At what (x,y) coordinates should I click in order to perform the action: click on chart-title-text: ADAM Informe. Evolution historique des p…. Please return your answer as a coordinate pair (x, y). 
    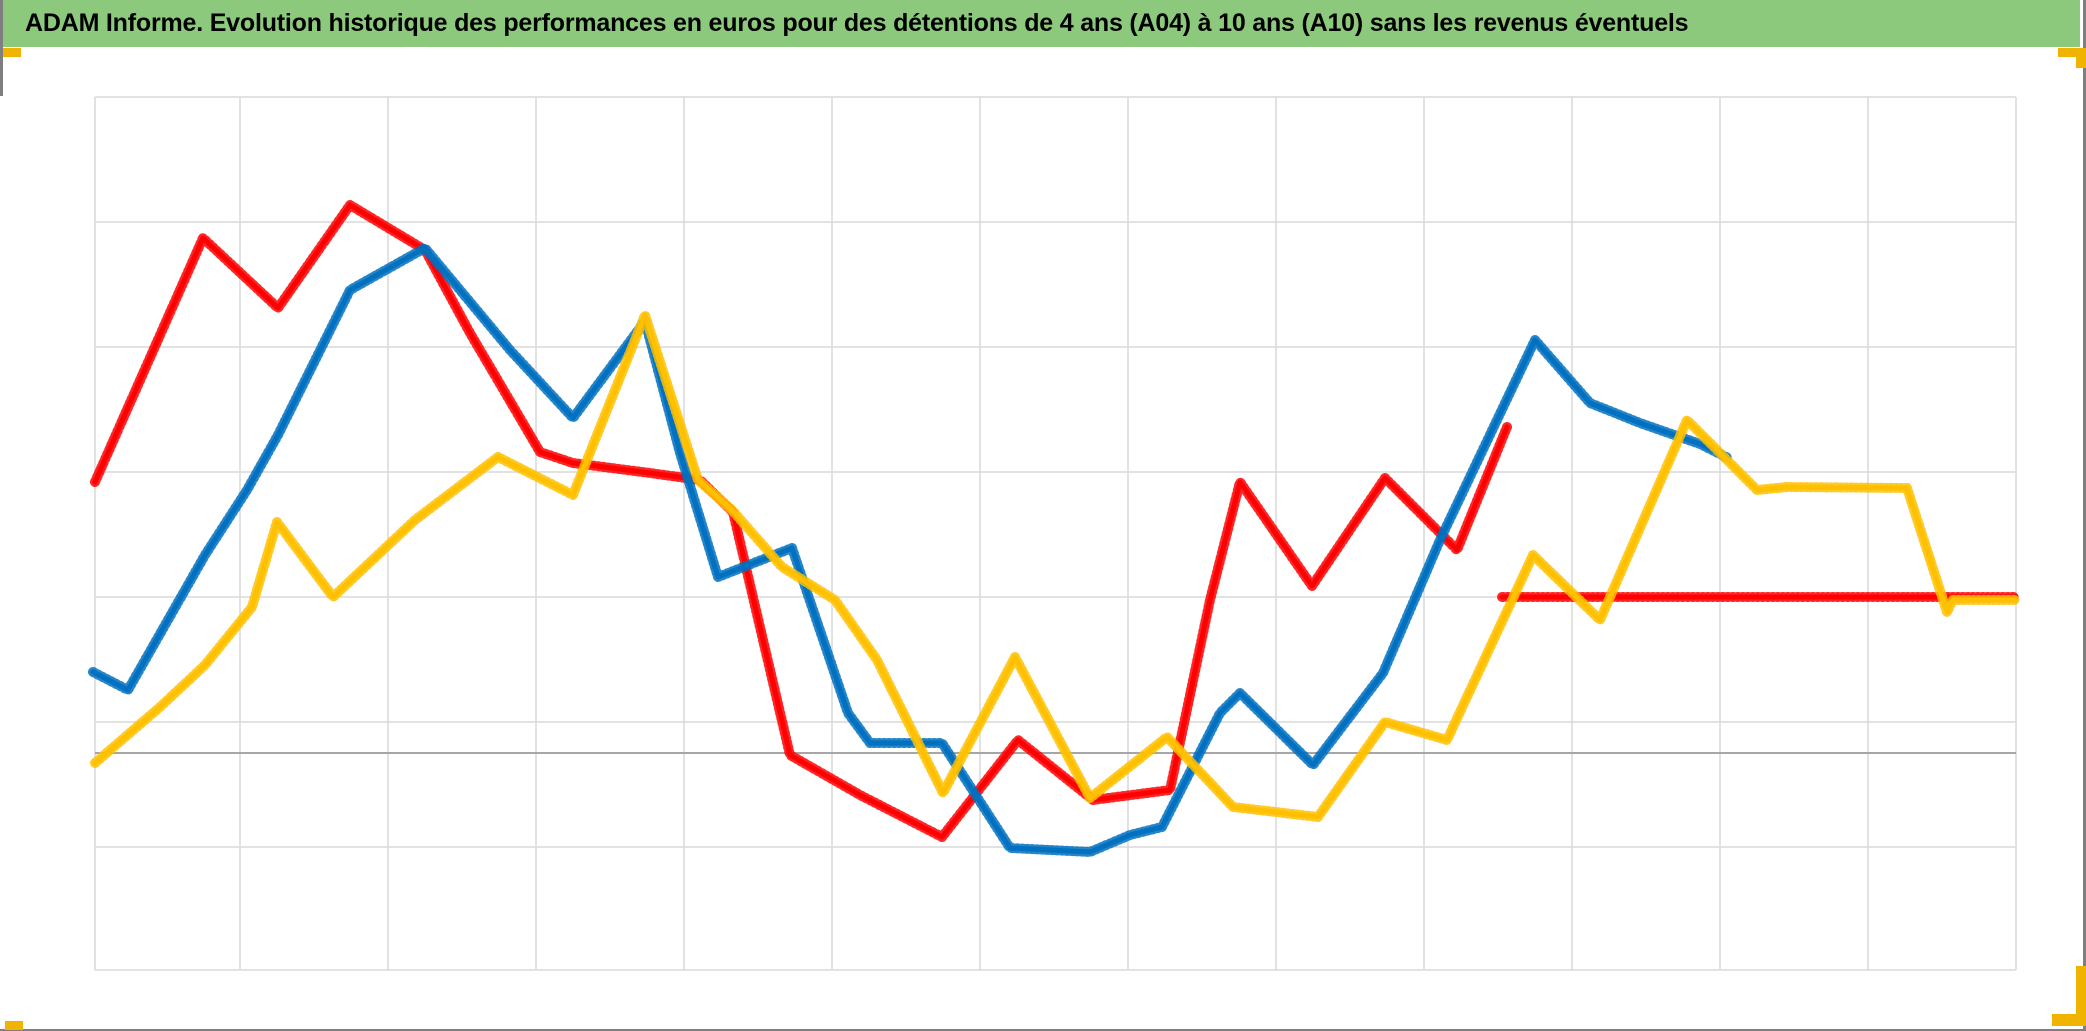
    Looking at the image, I should click on (857, 23).